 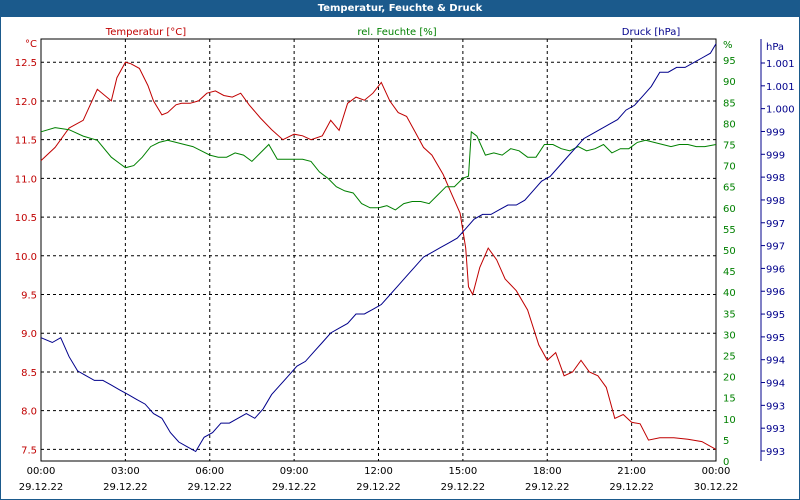 I want to click on humidity-tick: 45, so click(x=729, y=272).